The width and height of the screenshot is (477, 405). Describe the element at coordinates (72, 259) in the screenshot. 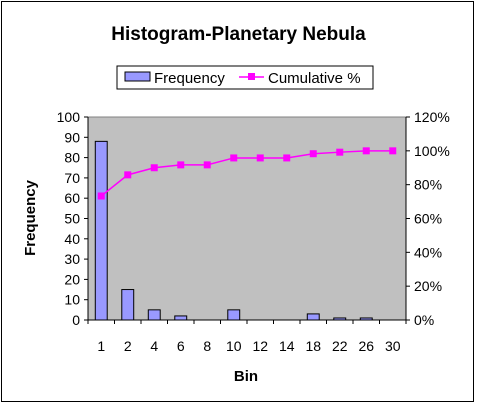

I see `y-tick-label: 30` at that location.